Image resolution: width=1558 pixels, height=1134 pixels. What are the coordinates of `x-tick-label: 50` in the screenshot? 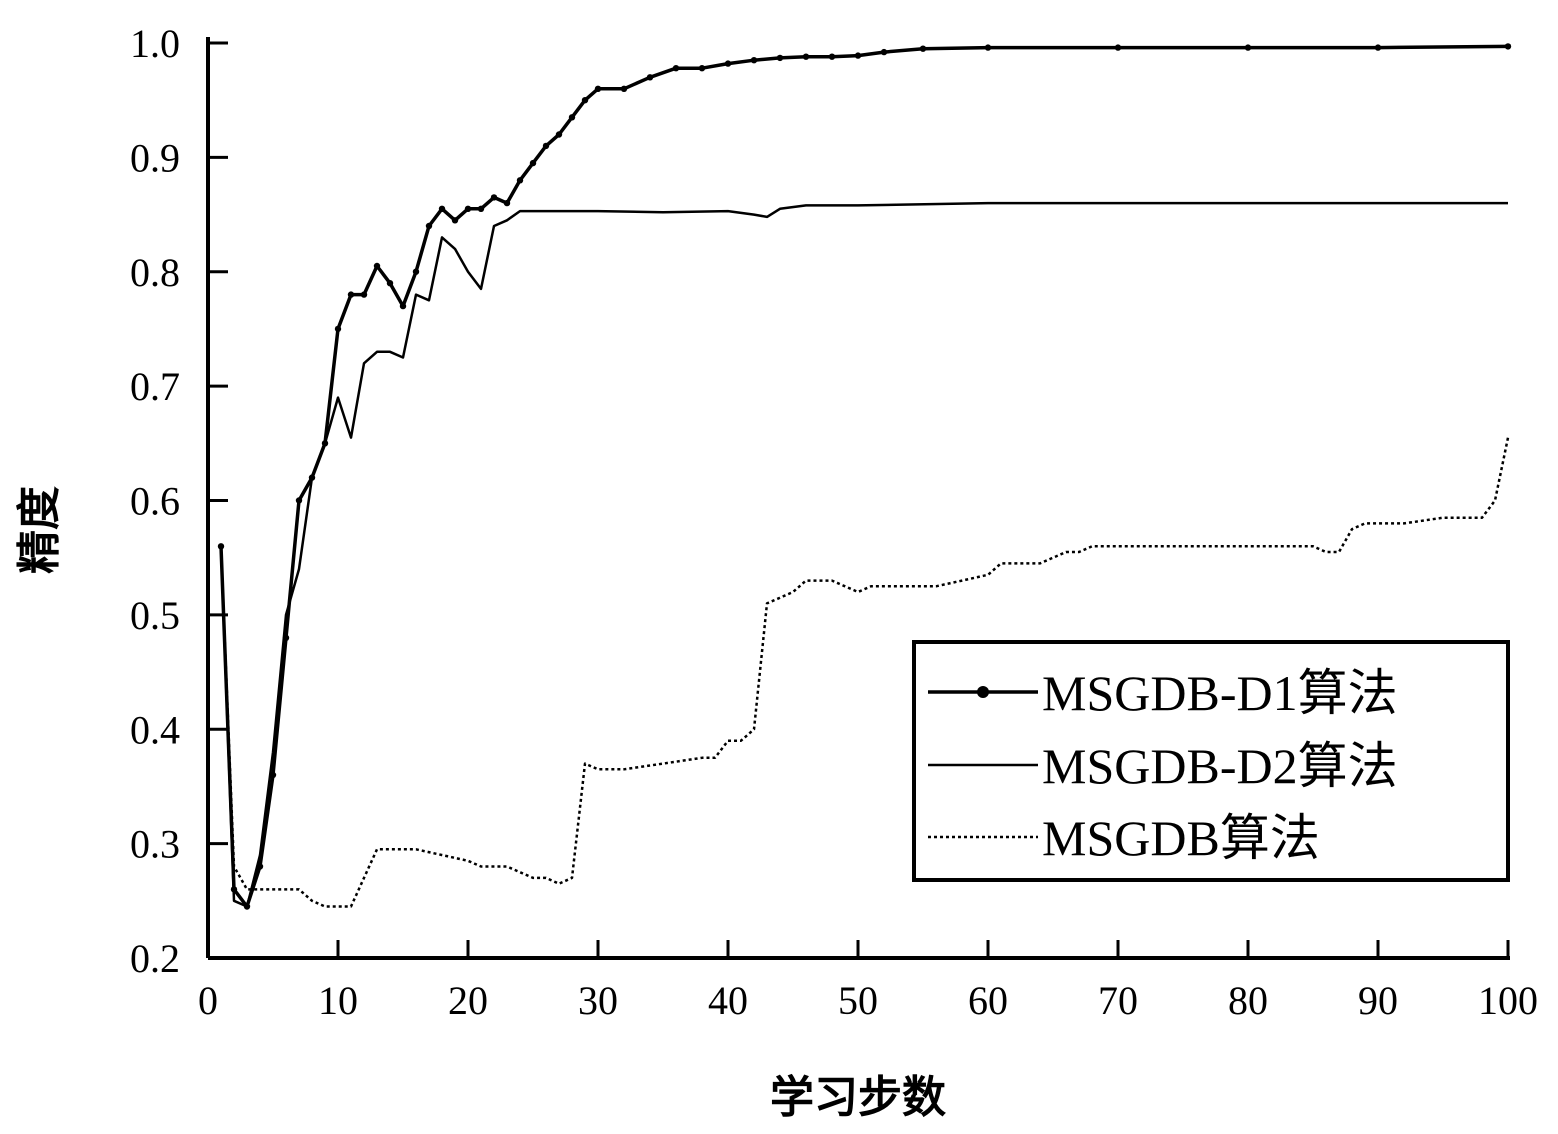 It's located at (858, 1000).